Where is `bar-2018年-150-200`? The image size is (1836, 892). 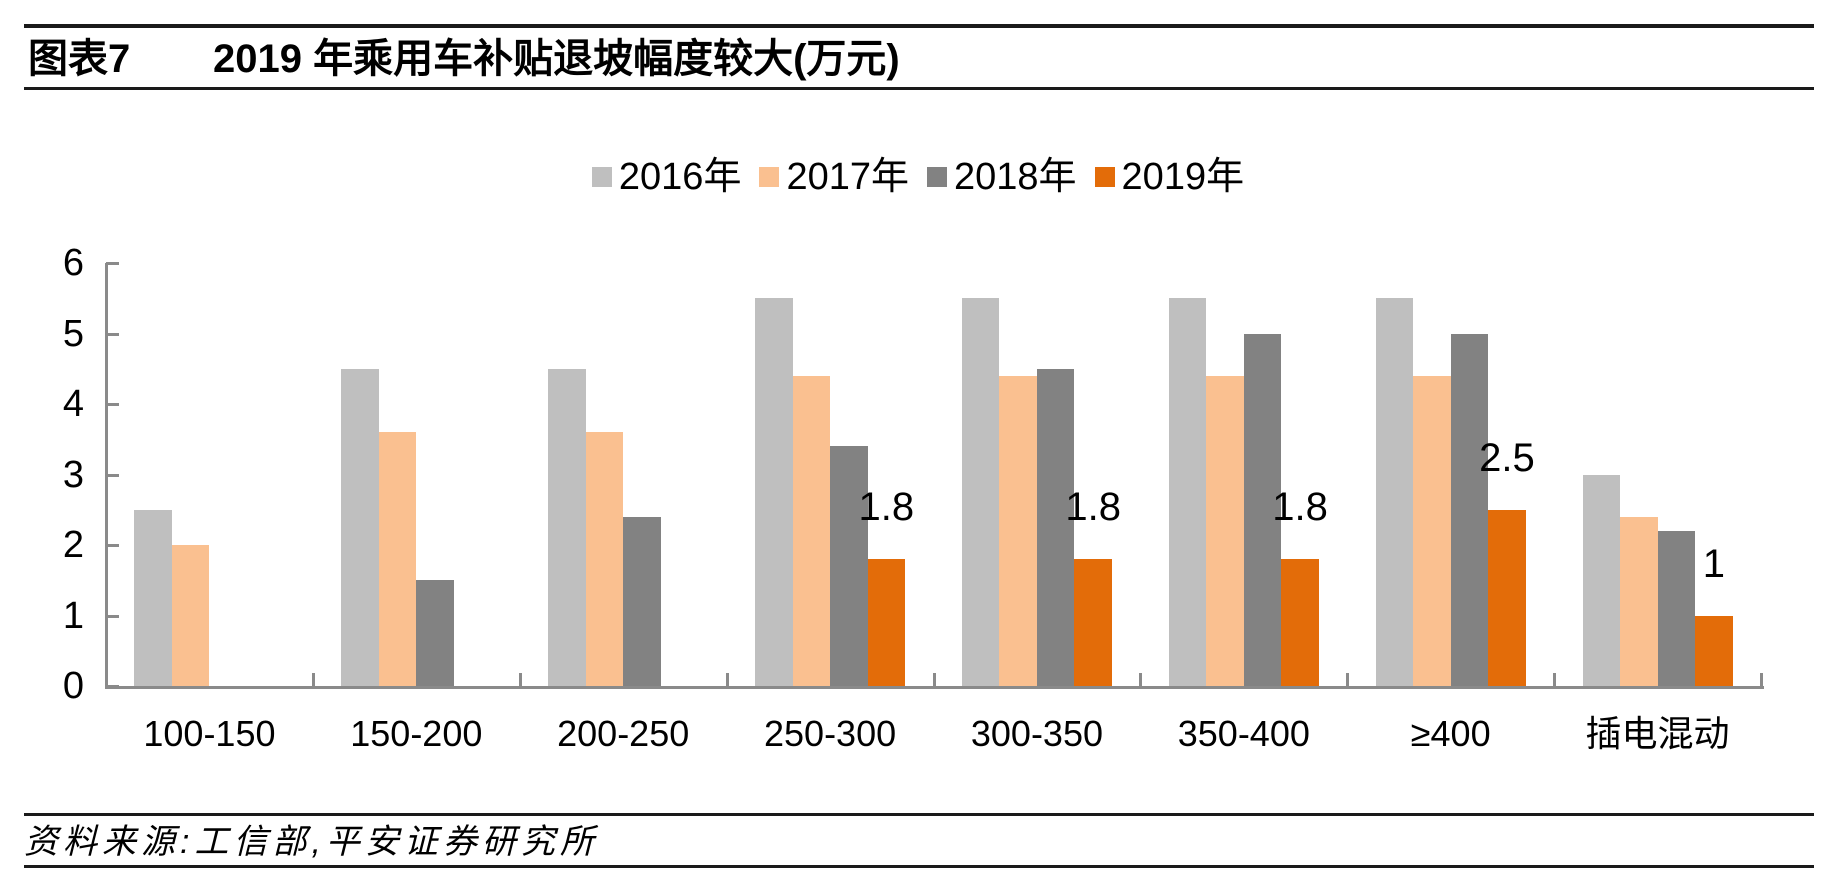 bar-2018年-150-200 is located at coordinates (435, 633).